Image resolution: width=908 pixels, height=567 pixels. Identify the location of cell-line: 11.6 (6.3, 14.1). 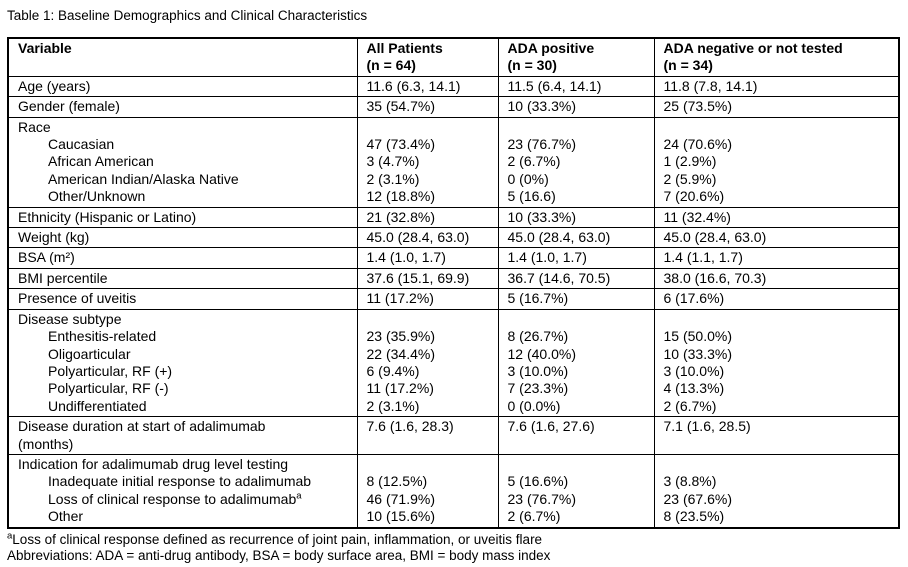
(413, 85).